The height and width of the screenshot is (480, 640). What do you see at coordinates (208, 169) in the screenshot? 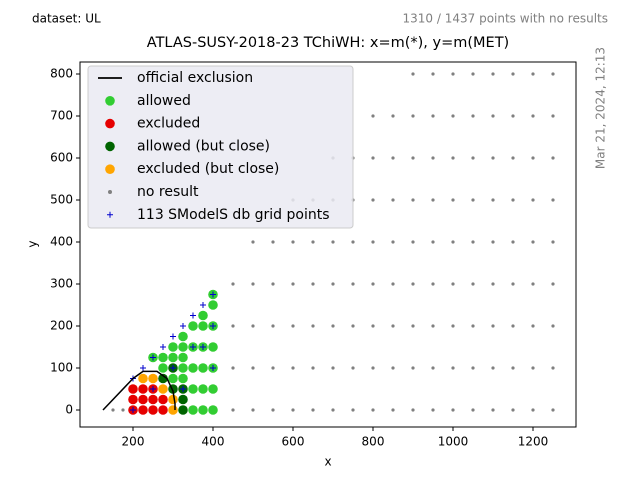
I see `legend-label: excluded (but close)` at bounding box center [208, 169].